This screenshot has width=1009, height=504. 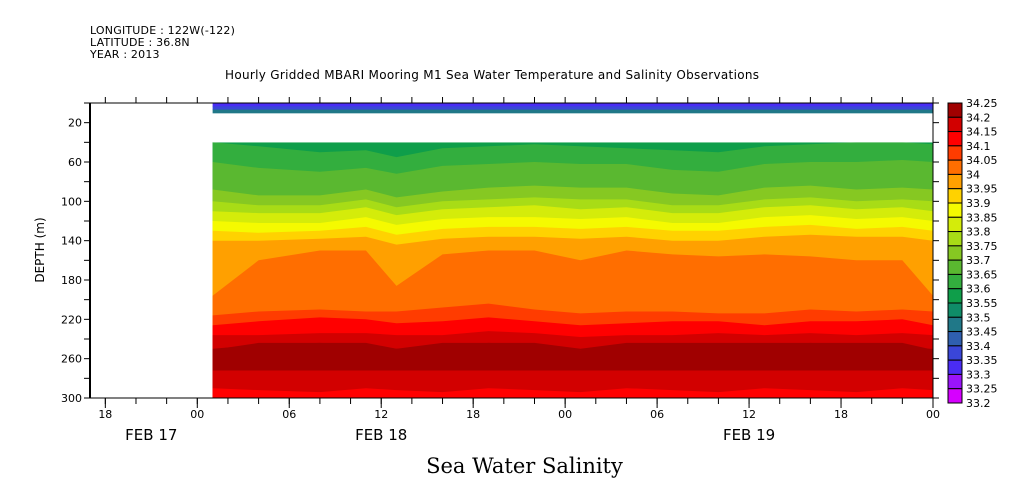 I want to click on colorbar-label: 33.5, so click(x=978, y=317).